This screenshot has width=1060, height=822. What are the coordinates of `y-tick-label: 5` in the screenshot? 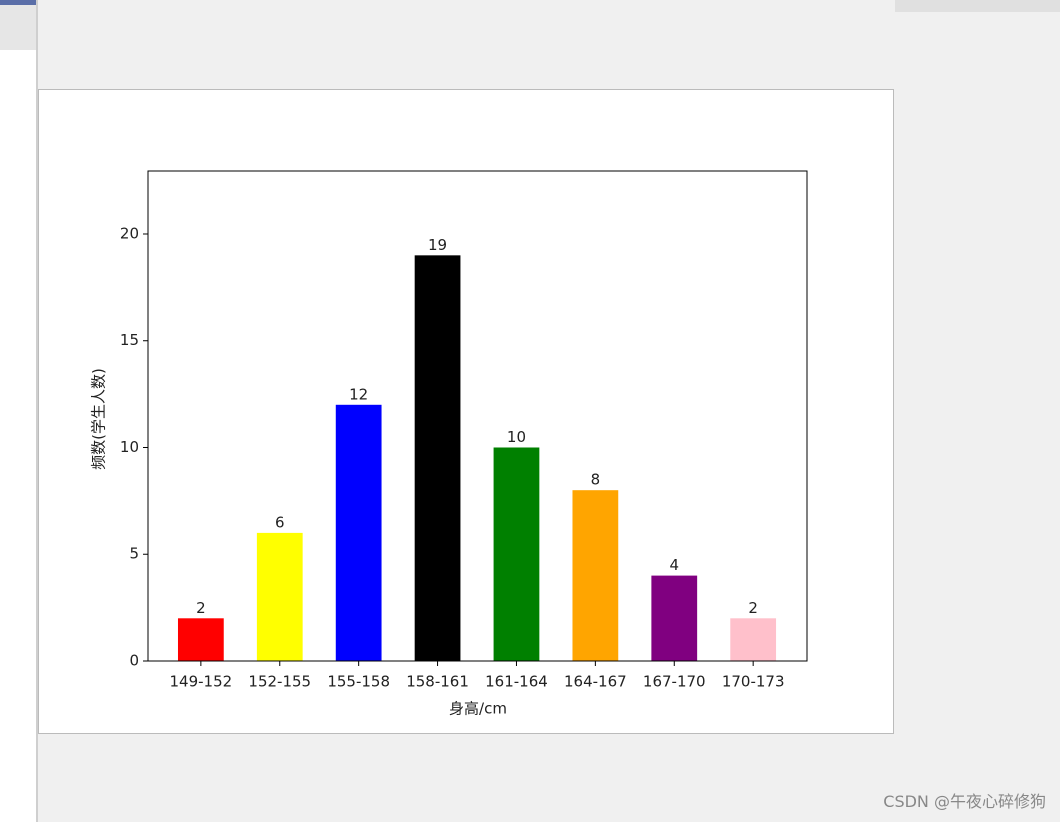 It's located at (134, 554).